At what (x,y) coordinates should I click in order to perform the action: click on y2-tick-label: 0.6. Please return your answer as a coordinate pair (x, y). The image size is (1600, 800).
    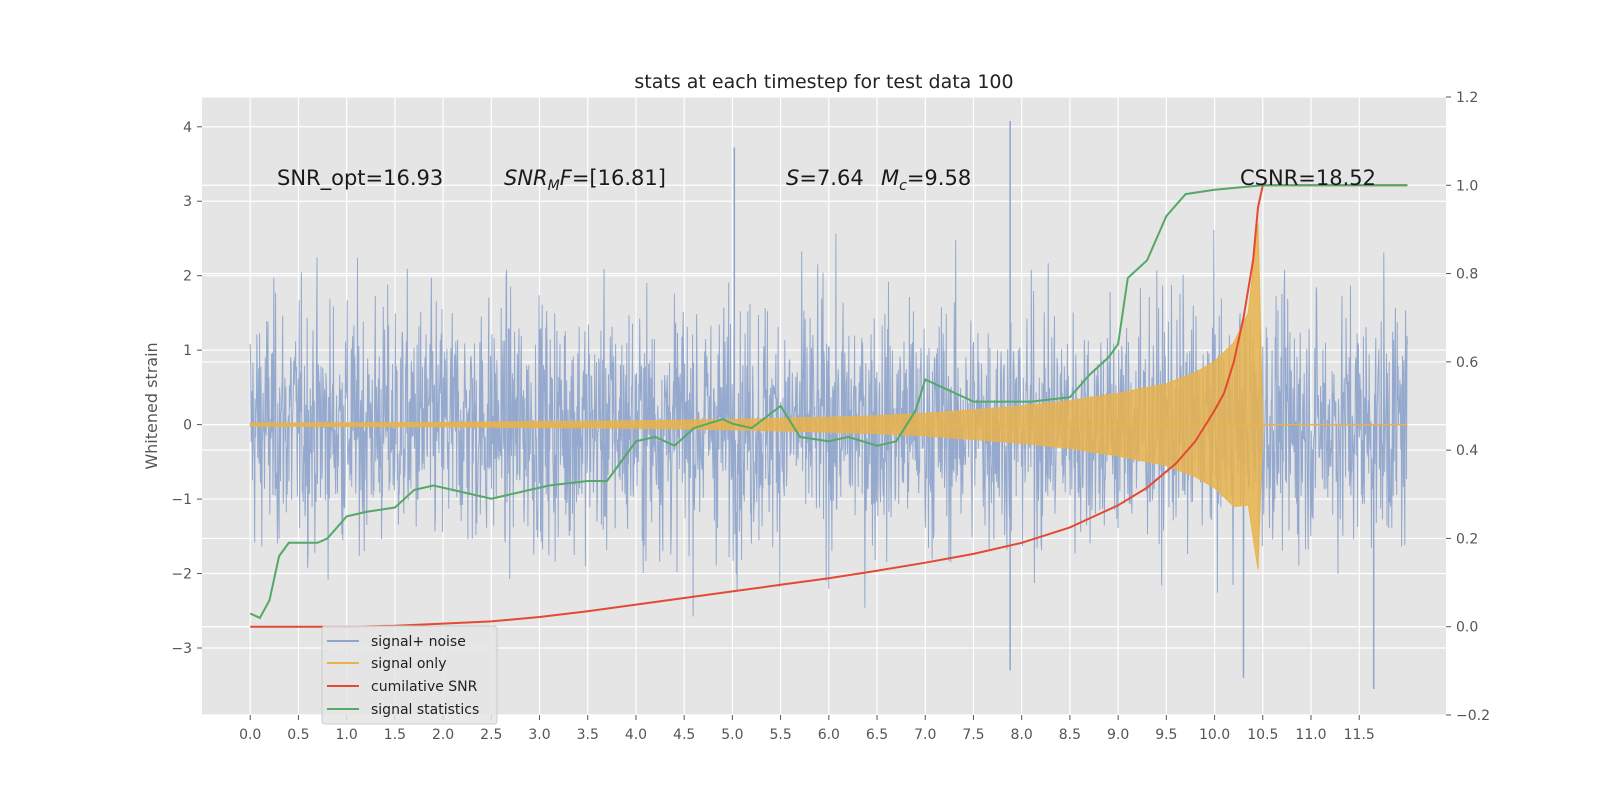
    Looking at the image, I should click on (1467, 363).